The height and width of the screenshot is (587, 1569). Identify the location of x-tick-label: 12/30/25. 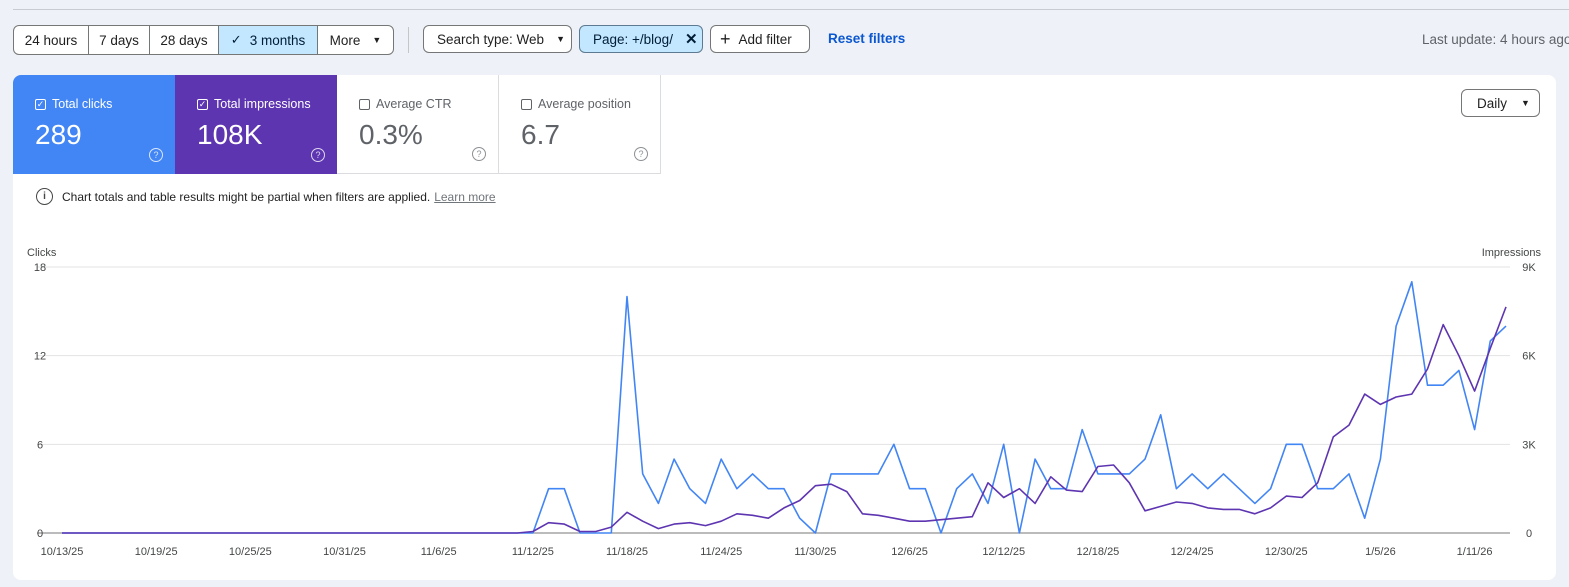
(1286, 552).